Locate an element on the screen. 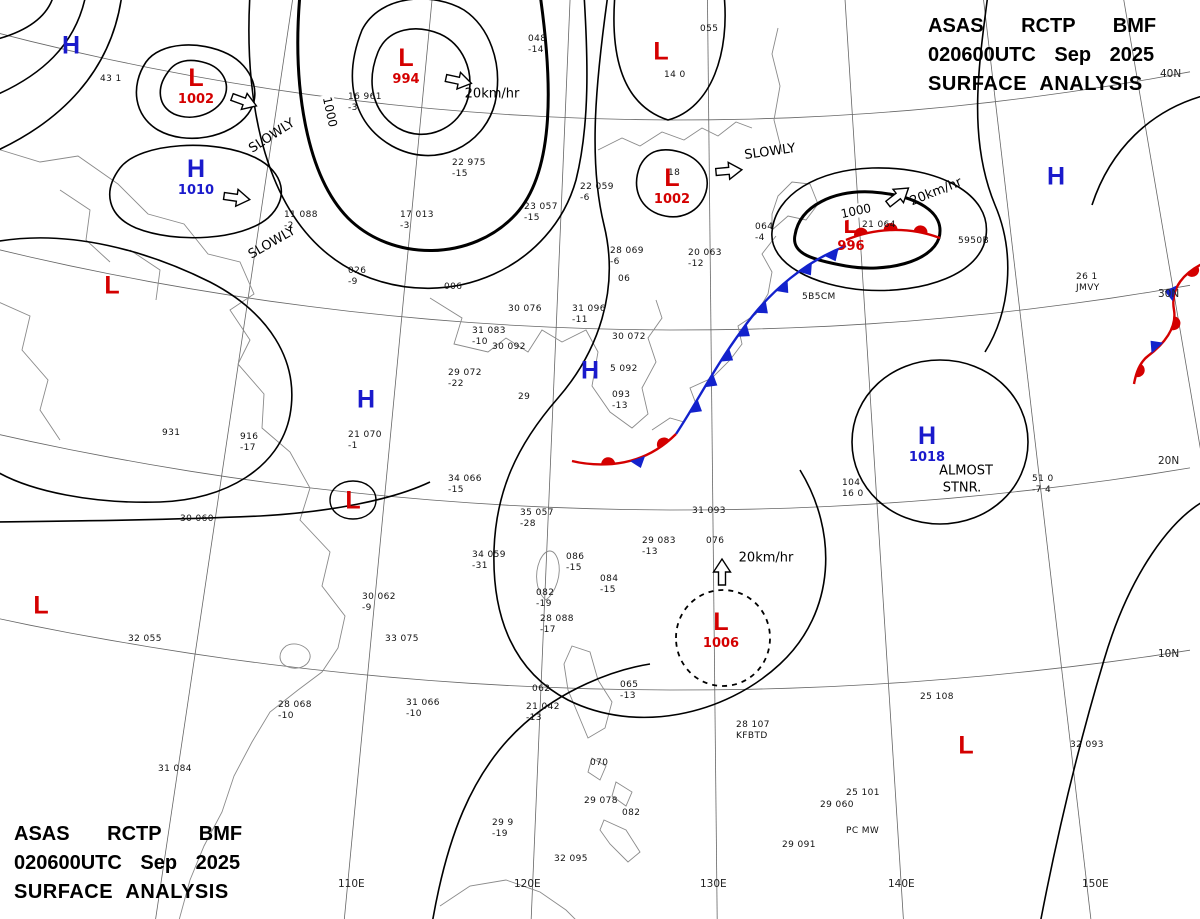  front-layer is located at coordinates (885, 346).